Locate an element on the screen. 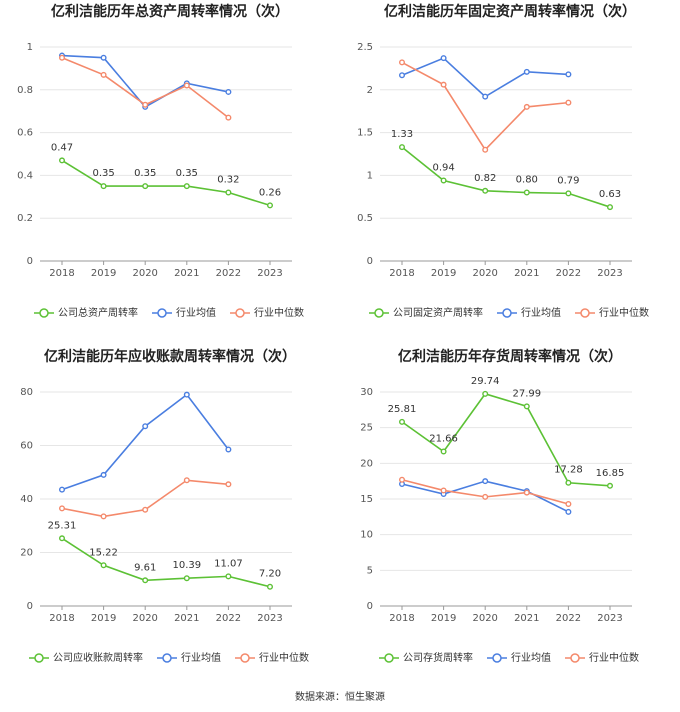 This screenshot has width=680, height=712. data-label: 27.99 is located at coordinates (526, 393).